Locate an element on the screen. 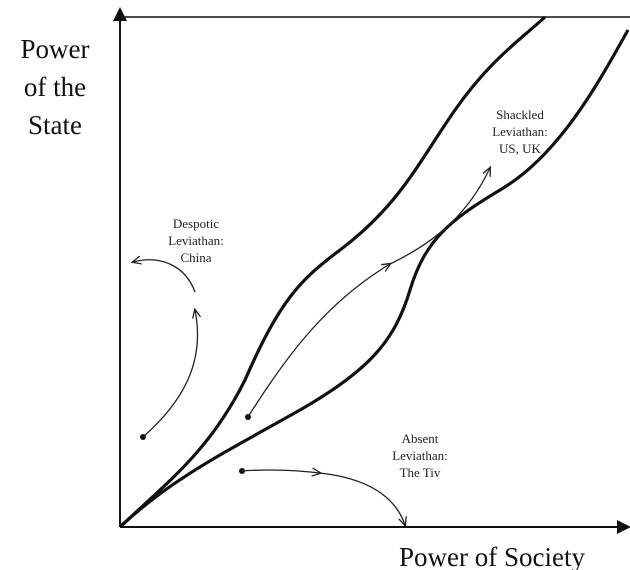 The image size is (630, 570). region-label: The Tiv is located at coordinates (420, 472).